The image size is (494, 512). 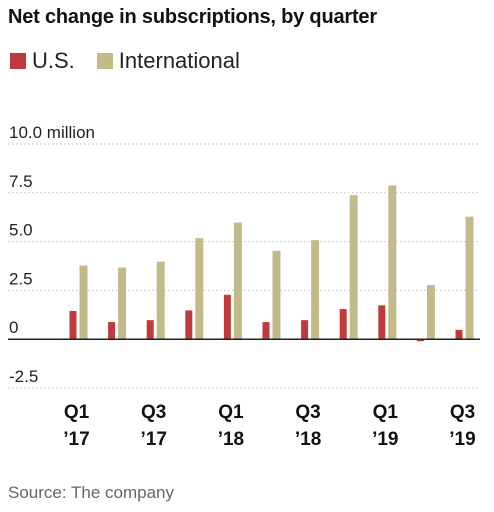 What do you see at coordinates (179, 60) in the screenshot?
I see `legend-label-international: International` at bounding box center [179, 60].